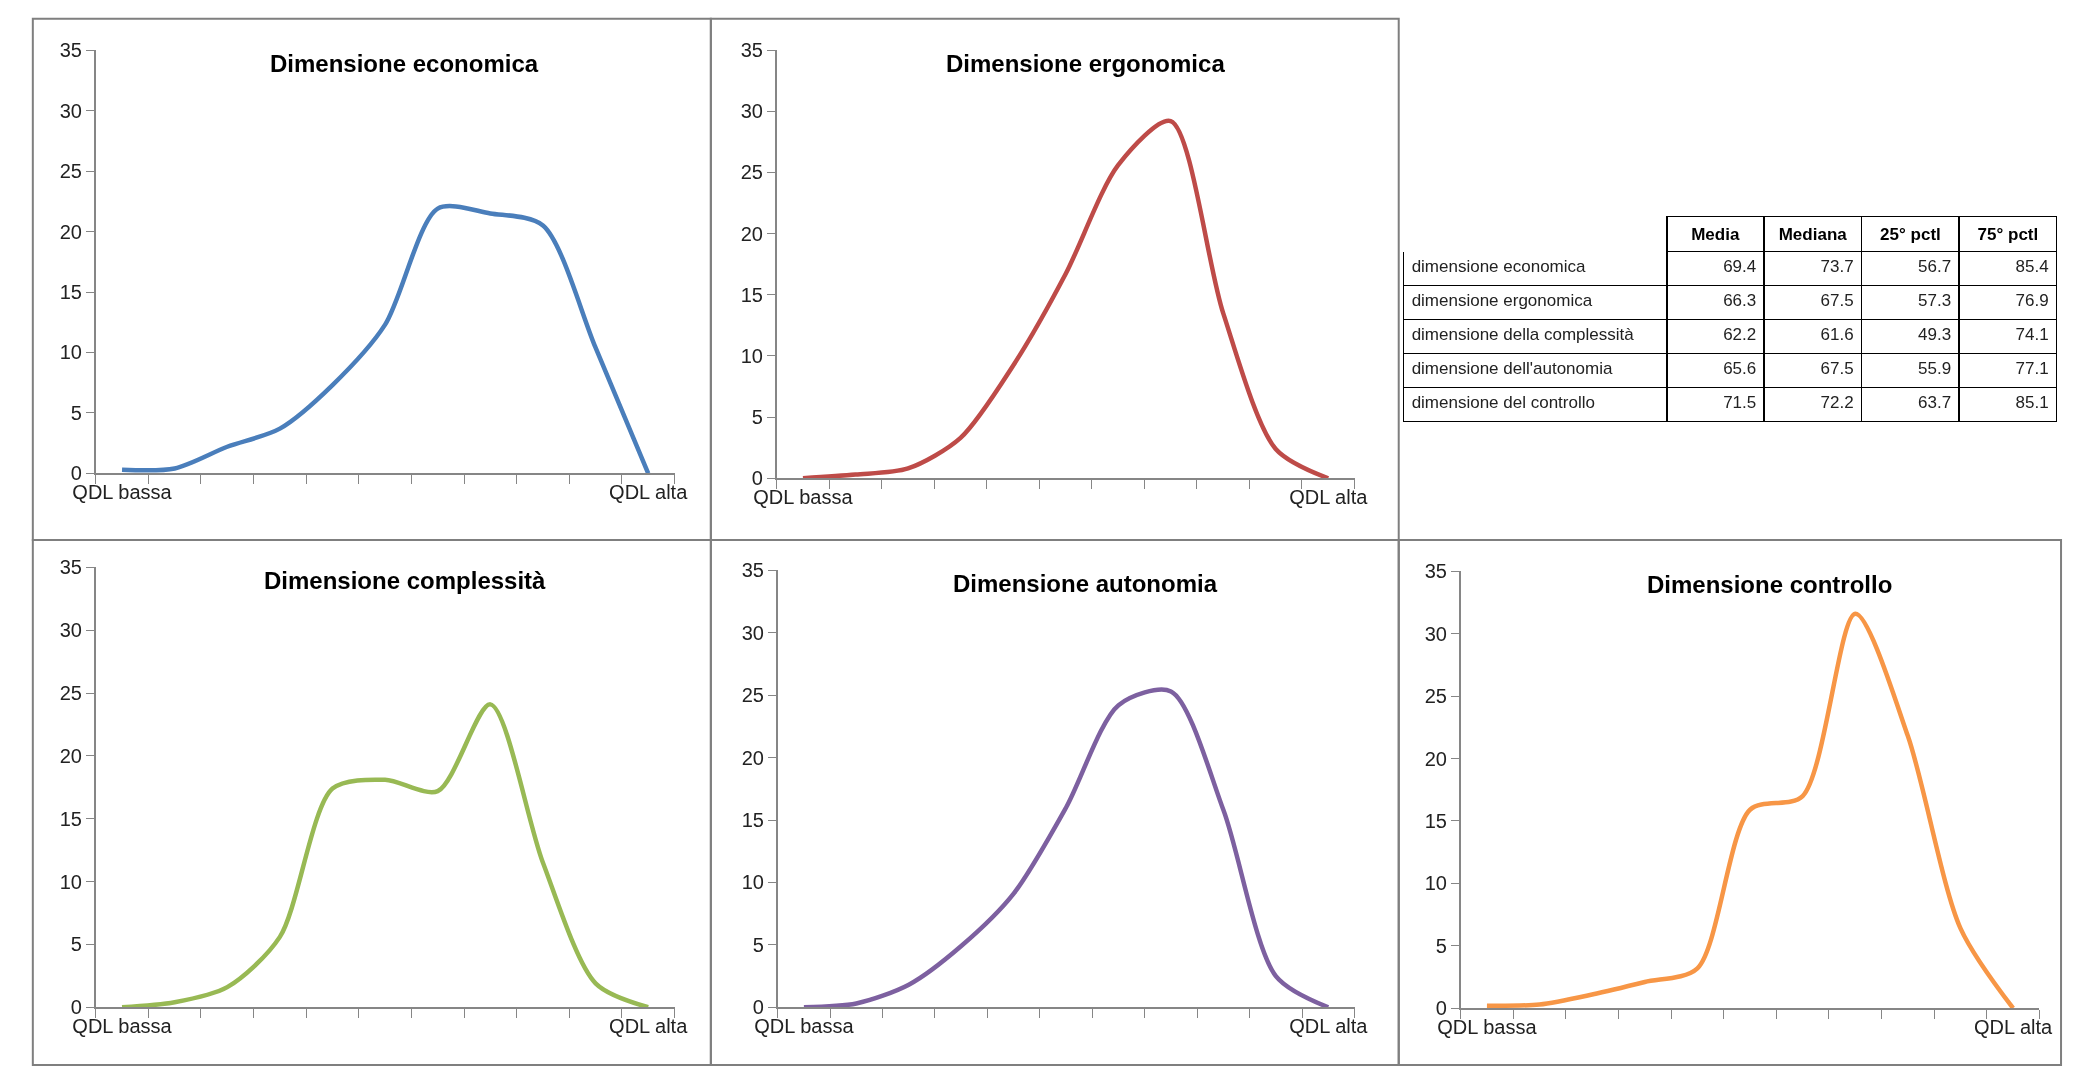 The height and width of the screenshot is (1078, 2076). What do you see at coordinates (1522, 335) in the screenshot?
I see `category-label: dimensione della complessità` at bounding box center [1522, 335].